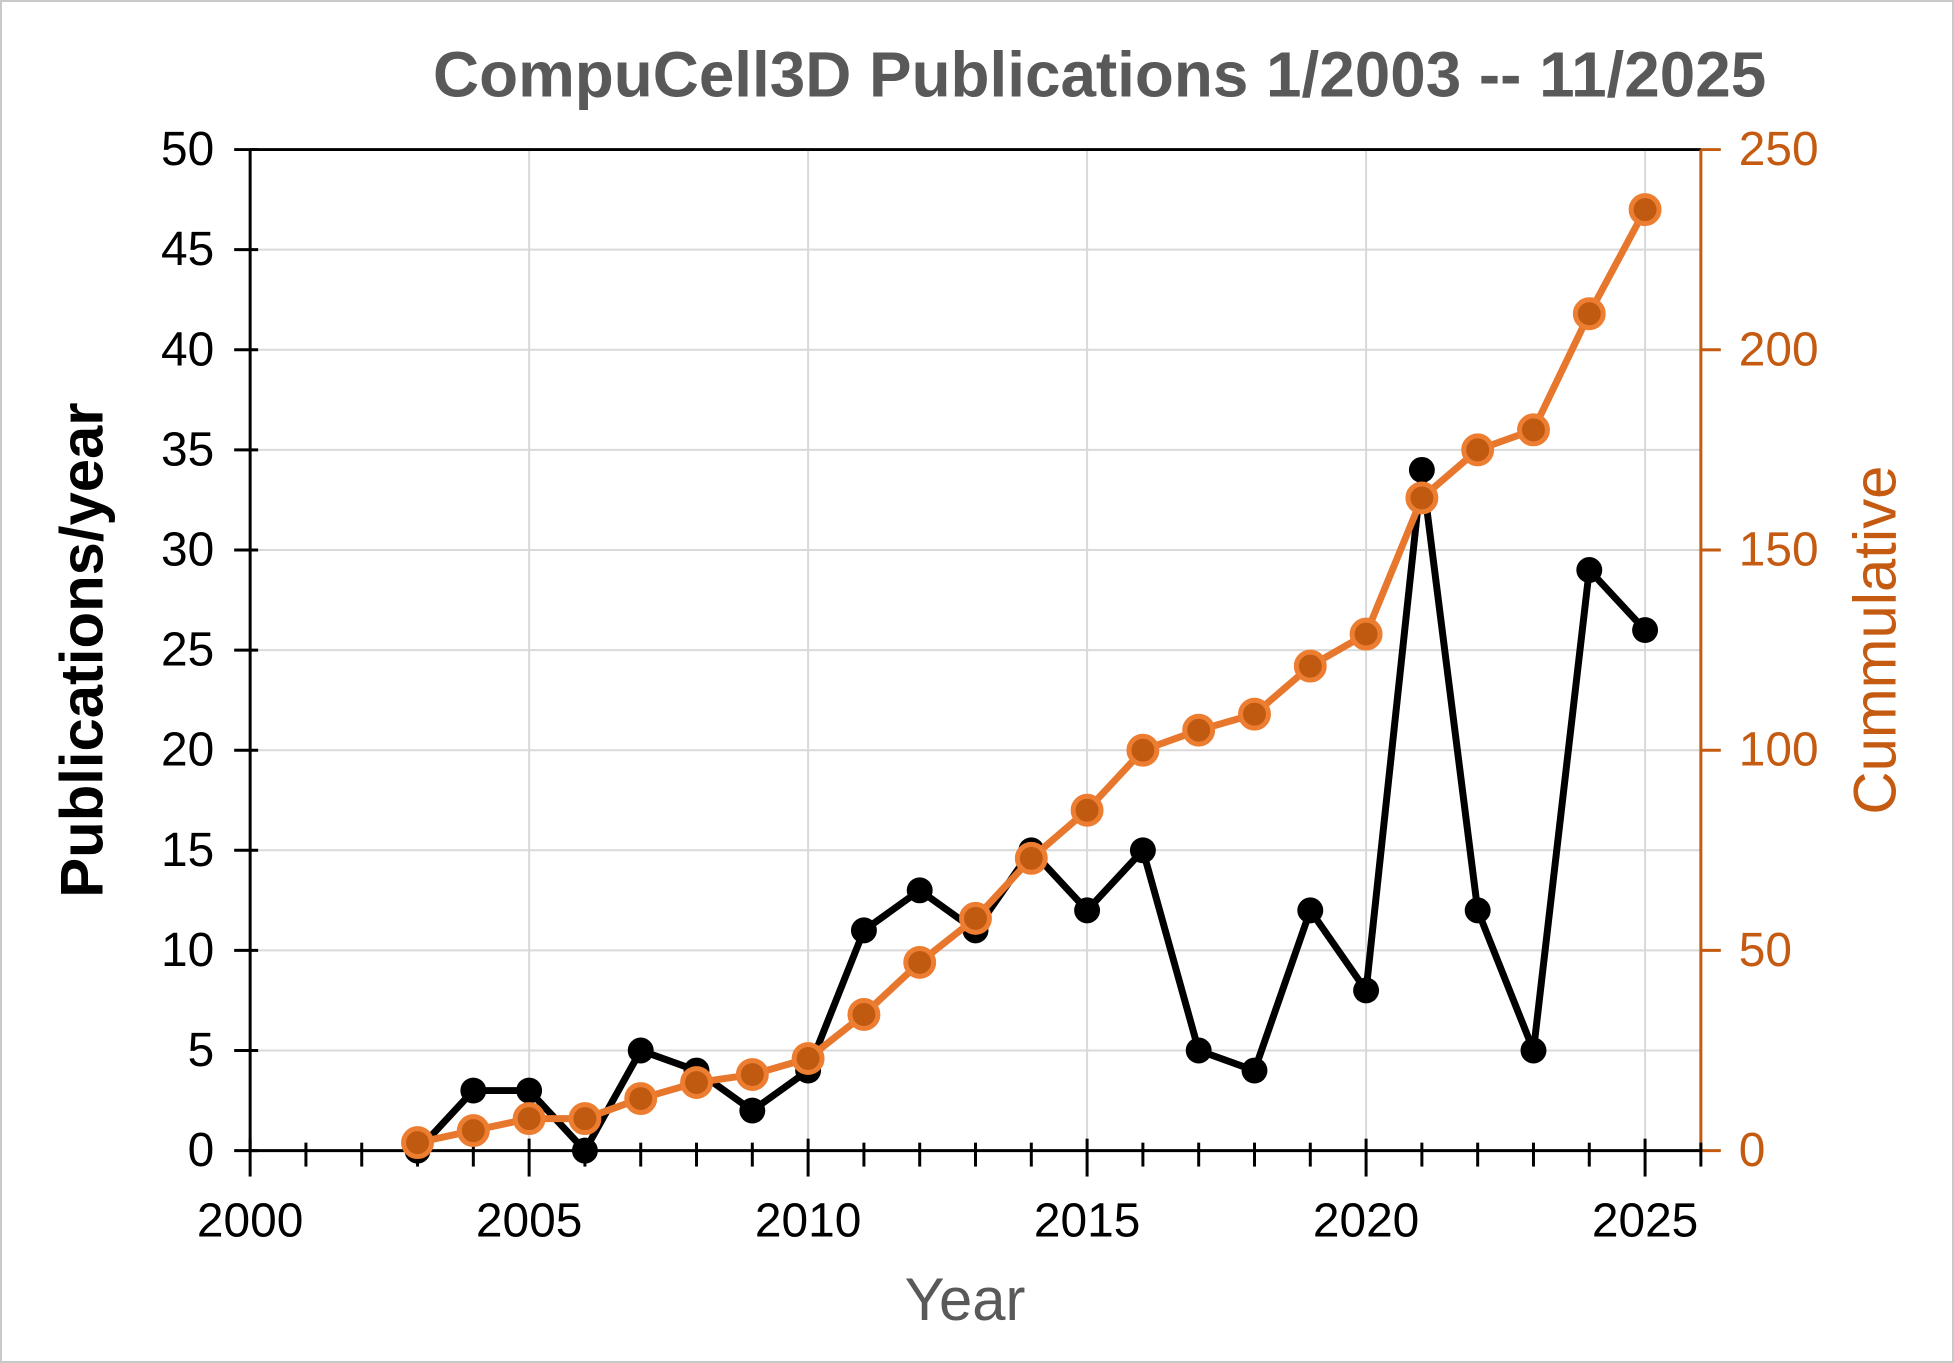 The image size is (1954, 1363). Describe the element at coordinates (965, 1299) in the screenshot. I see `x-axis-title: Year` at that location.